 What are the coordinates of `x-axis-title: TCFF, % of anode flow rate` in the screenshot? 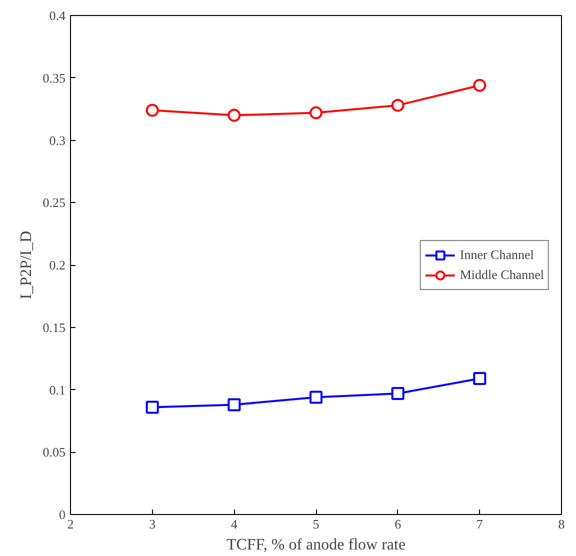 It's located at (316, 545).